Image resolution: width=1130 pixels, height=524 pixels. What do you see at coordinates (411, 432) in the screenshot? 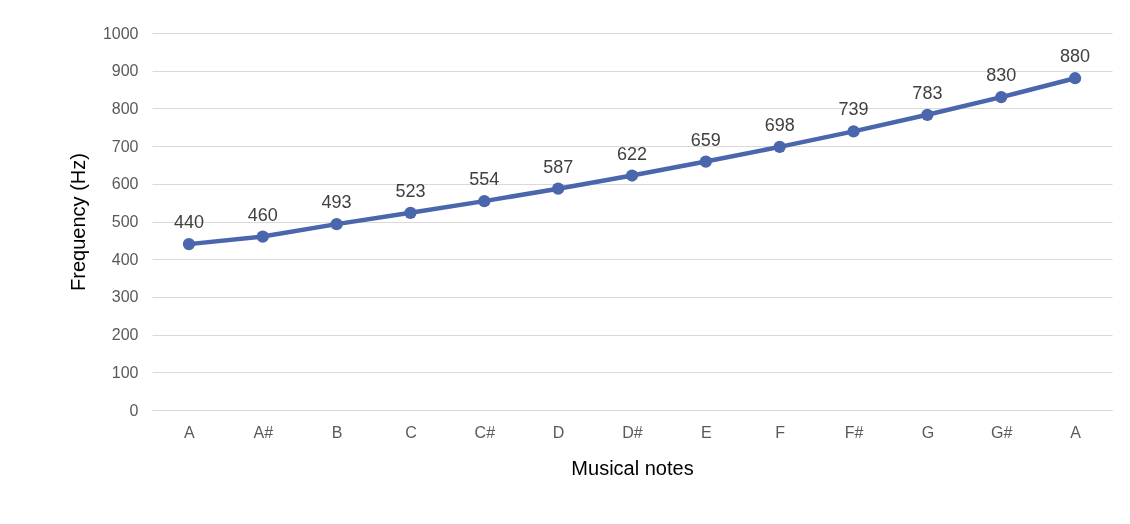
I see `x-tick-label: C` at bounding box center [411, 432].